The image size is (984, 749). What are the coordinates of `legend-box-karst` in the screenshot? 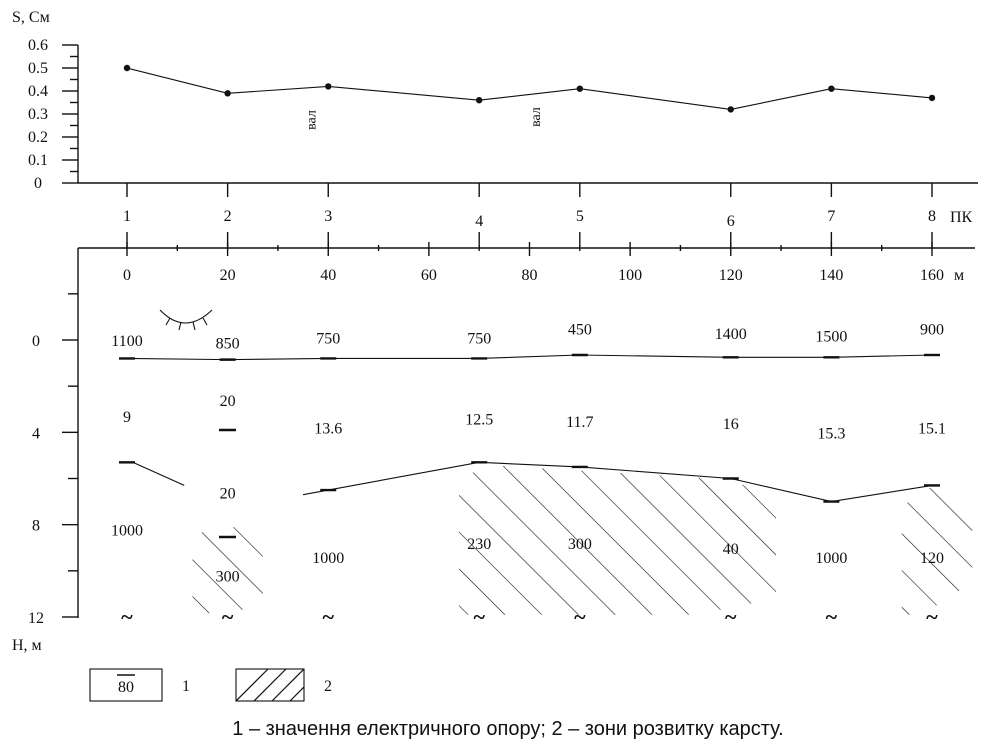 It's located at (270, 685).